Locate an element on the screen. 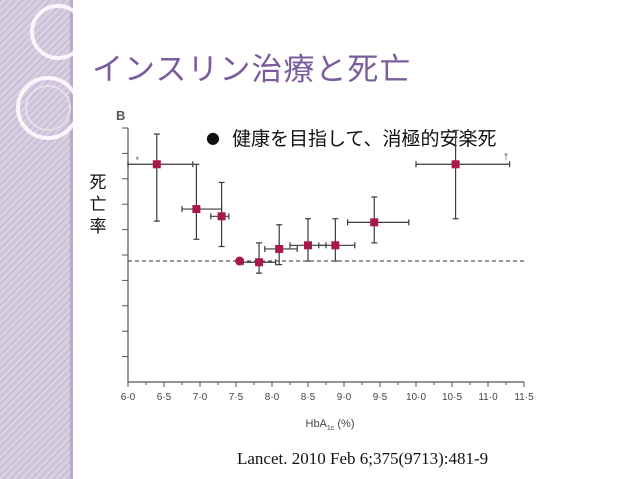 The height and width of the screenshot is (479, 638). x-axis-label-sub: 1c is located at coordinates (331, 428).